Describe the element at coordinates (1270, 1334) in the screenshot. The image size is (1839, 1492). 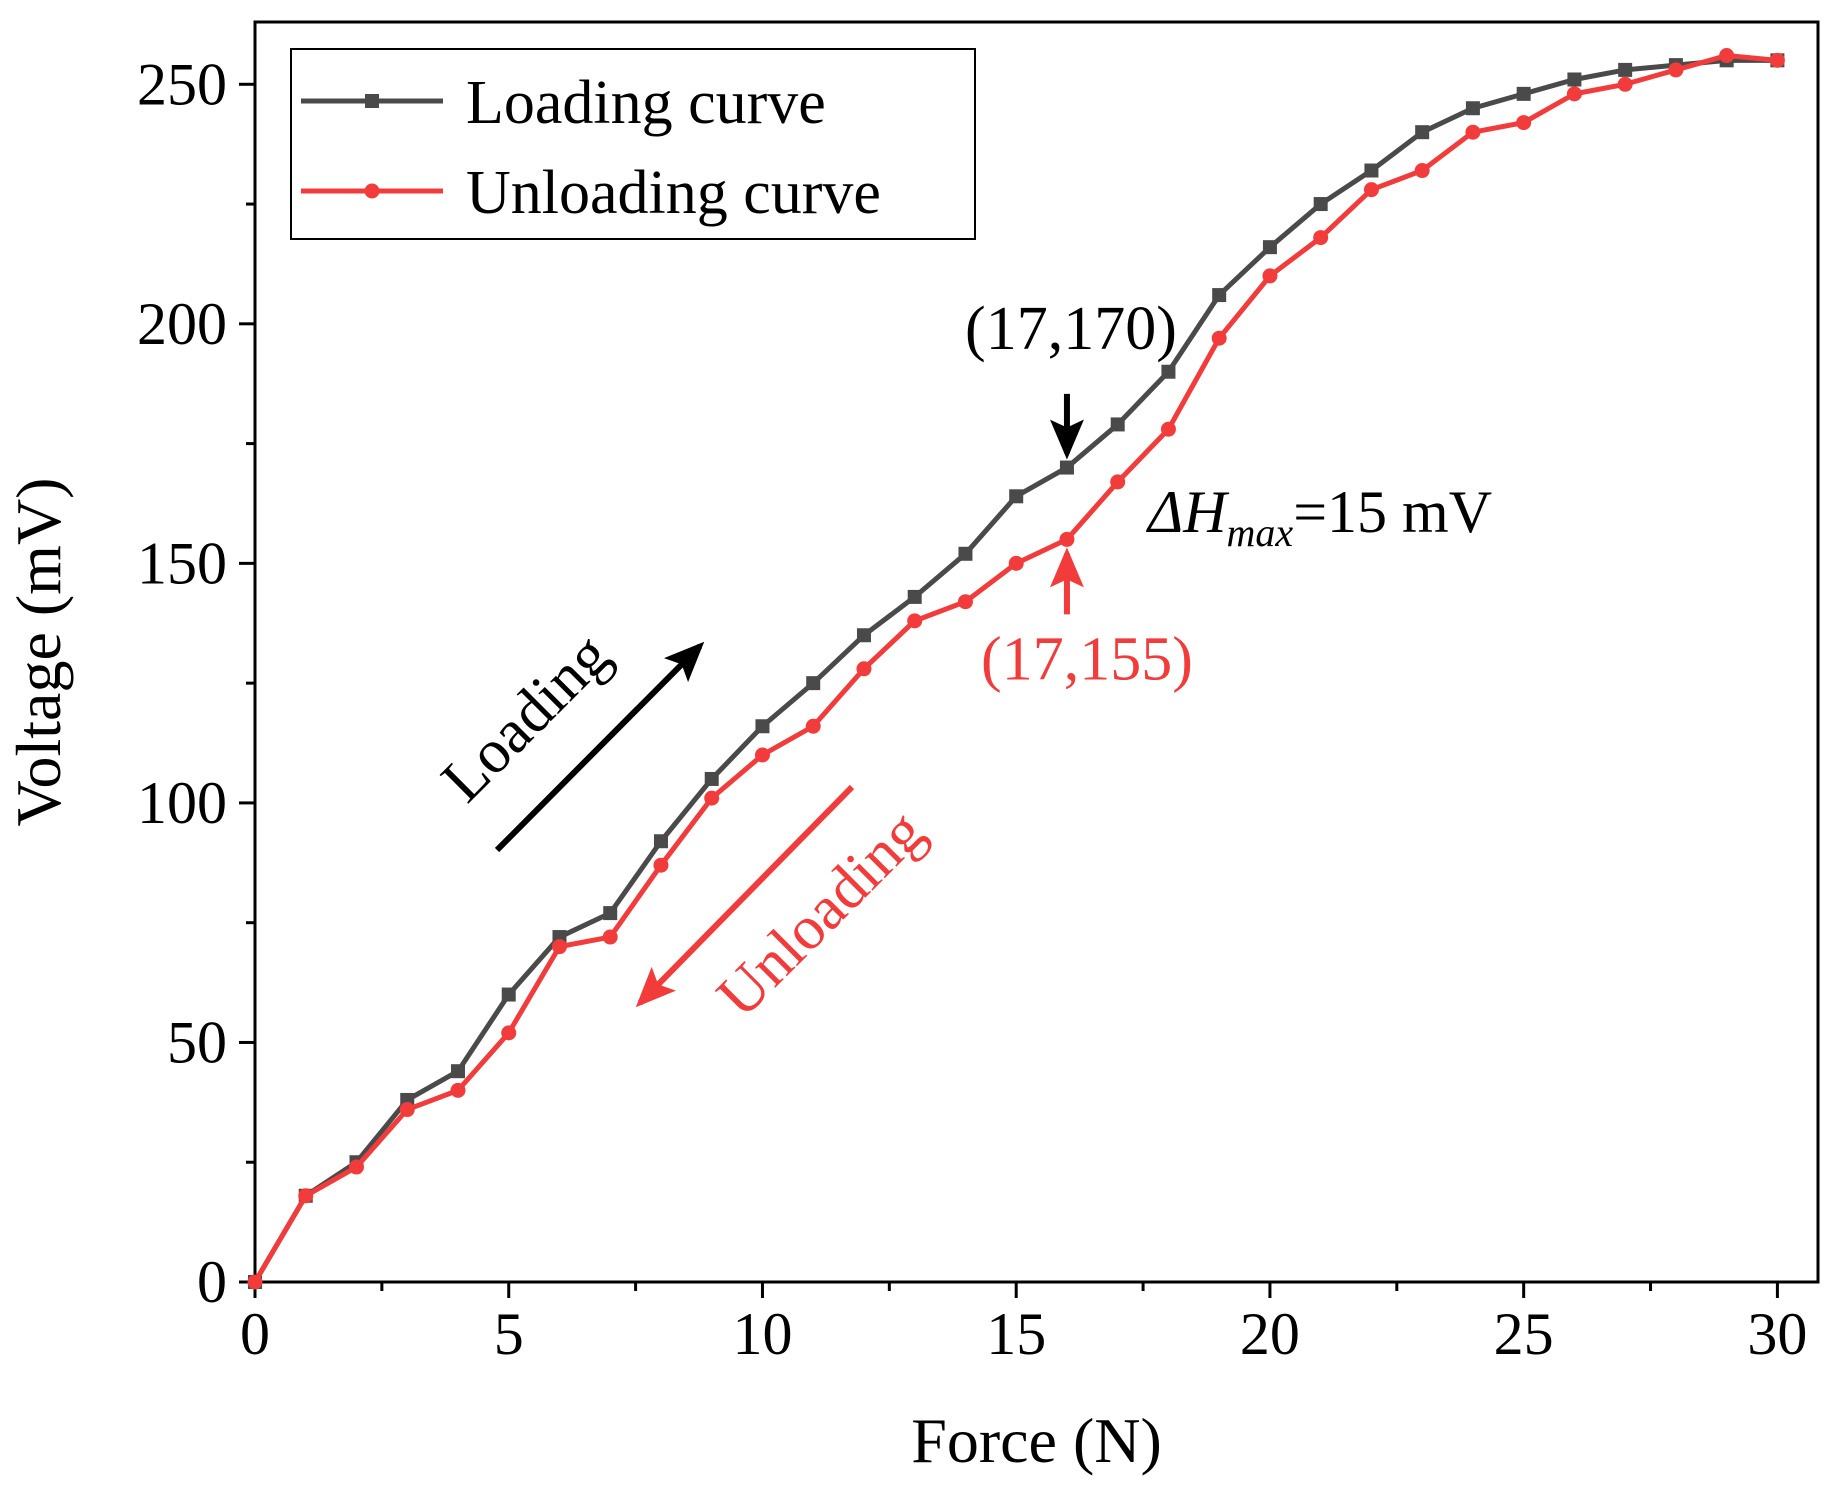
I see `x-tick-label: 20` at that location.